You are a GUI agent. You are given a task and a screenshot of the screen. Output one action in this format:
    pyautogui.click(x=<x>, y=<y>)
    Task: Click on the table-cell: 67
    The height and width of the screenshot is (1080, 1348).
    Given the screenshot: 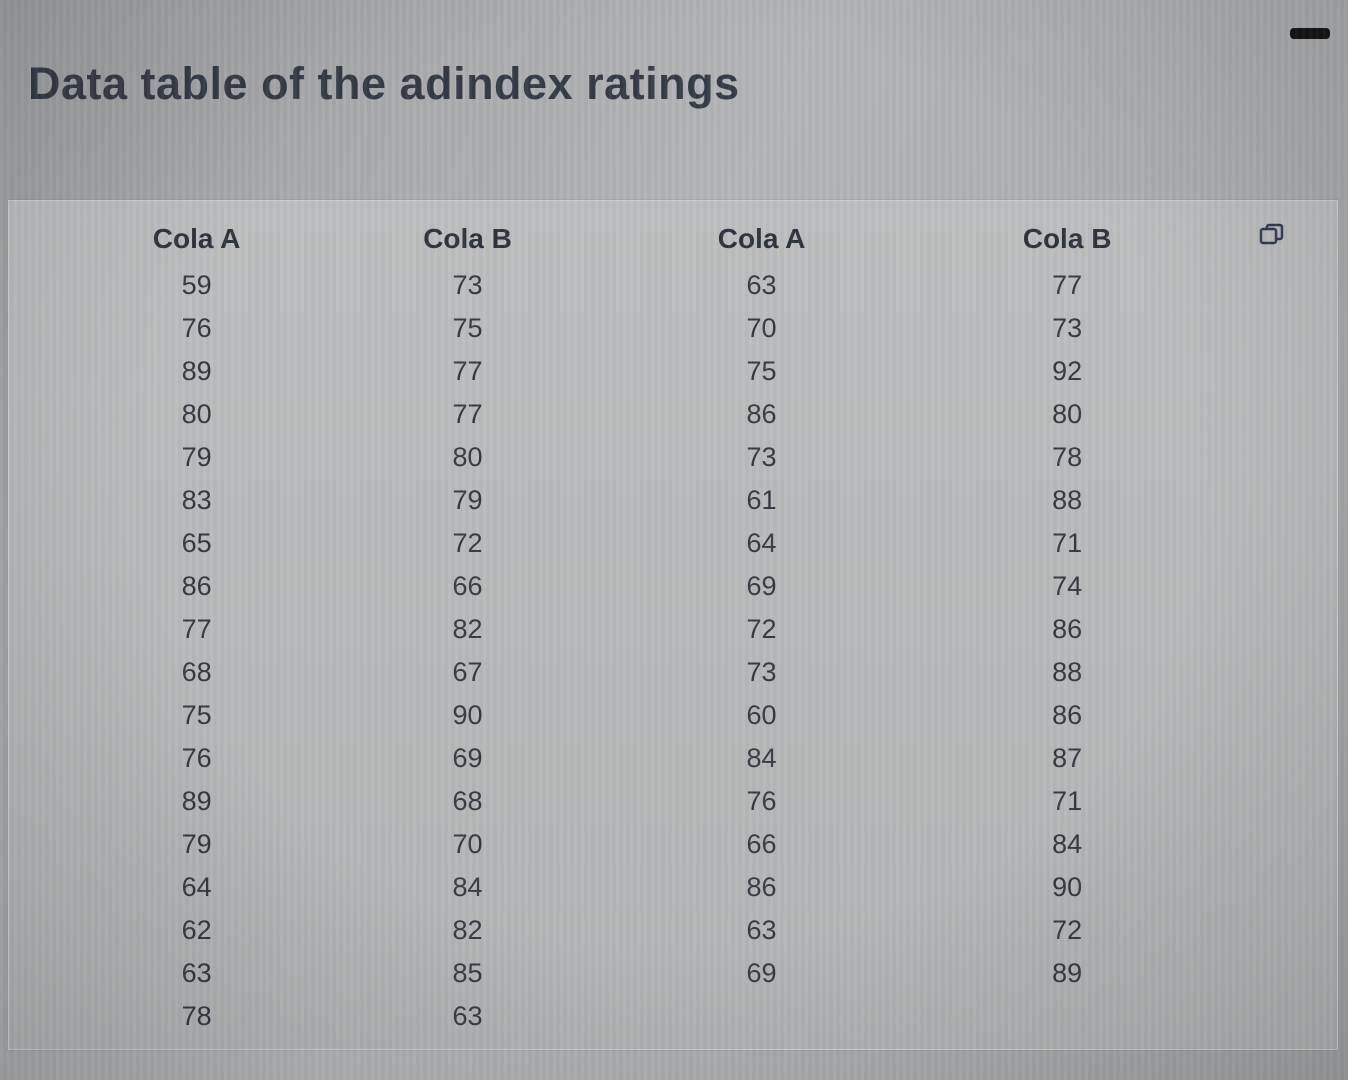 What is the action you would take?
    pyautogui.click(x=467, y=672)
    